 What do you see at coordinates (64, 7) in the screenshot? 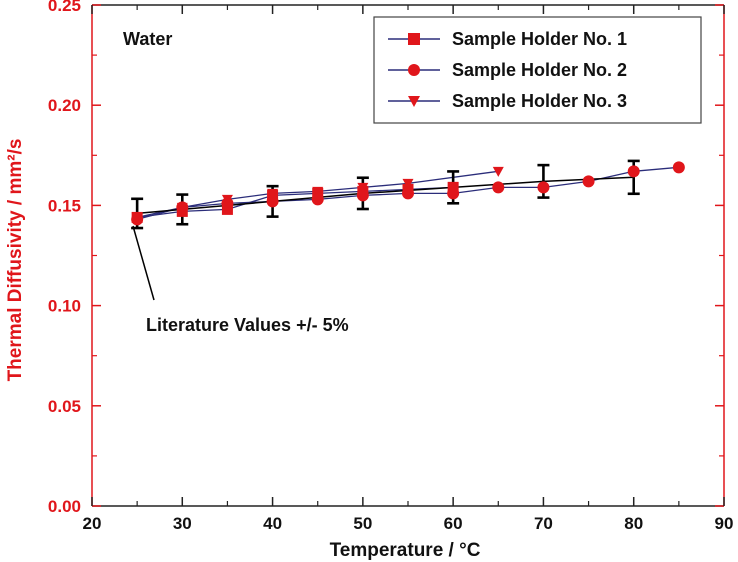
I see `y-tick-label: 0.25` at bounding box center [64, 7].